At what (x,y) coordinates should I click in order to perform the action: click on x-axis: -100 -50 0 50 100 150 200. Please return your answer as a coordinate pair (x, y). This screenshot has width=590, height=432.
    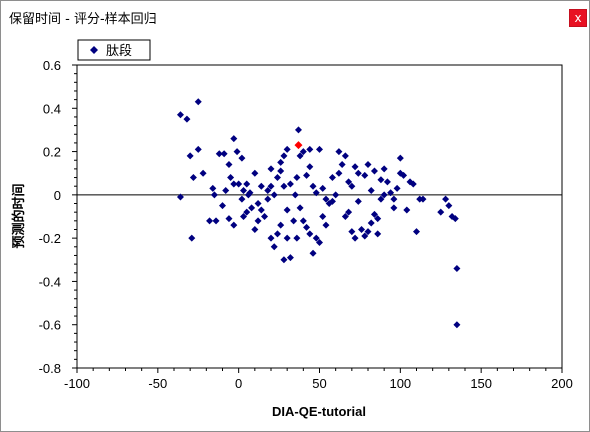
    Looking at the image, I should click on (318, 379).